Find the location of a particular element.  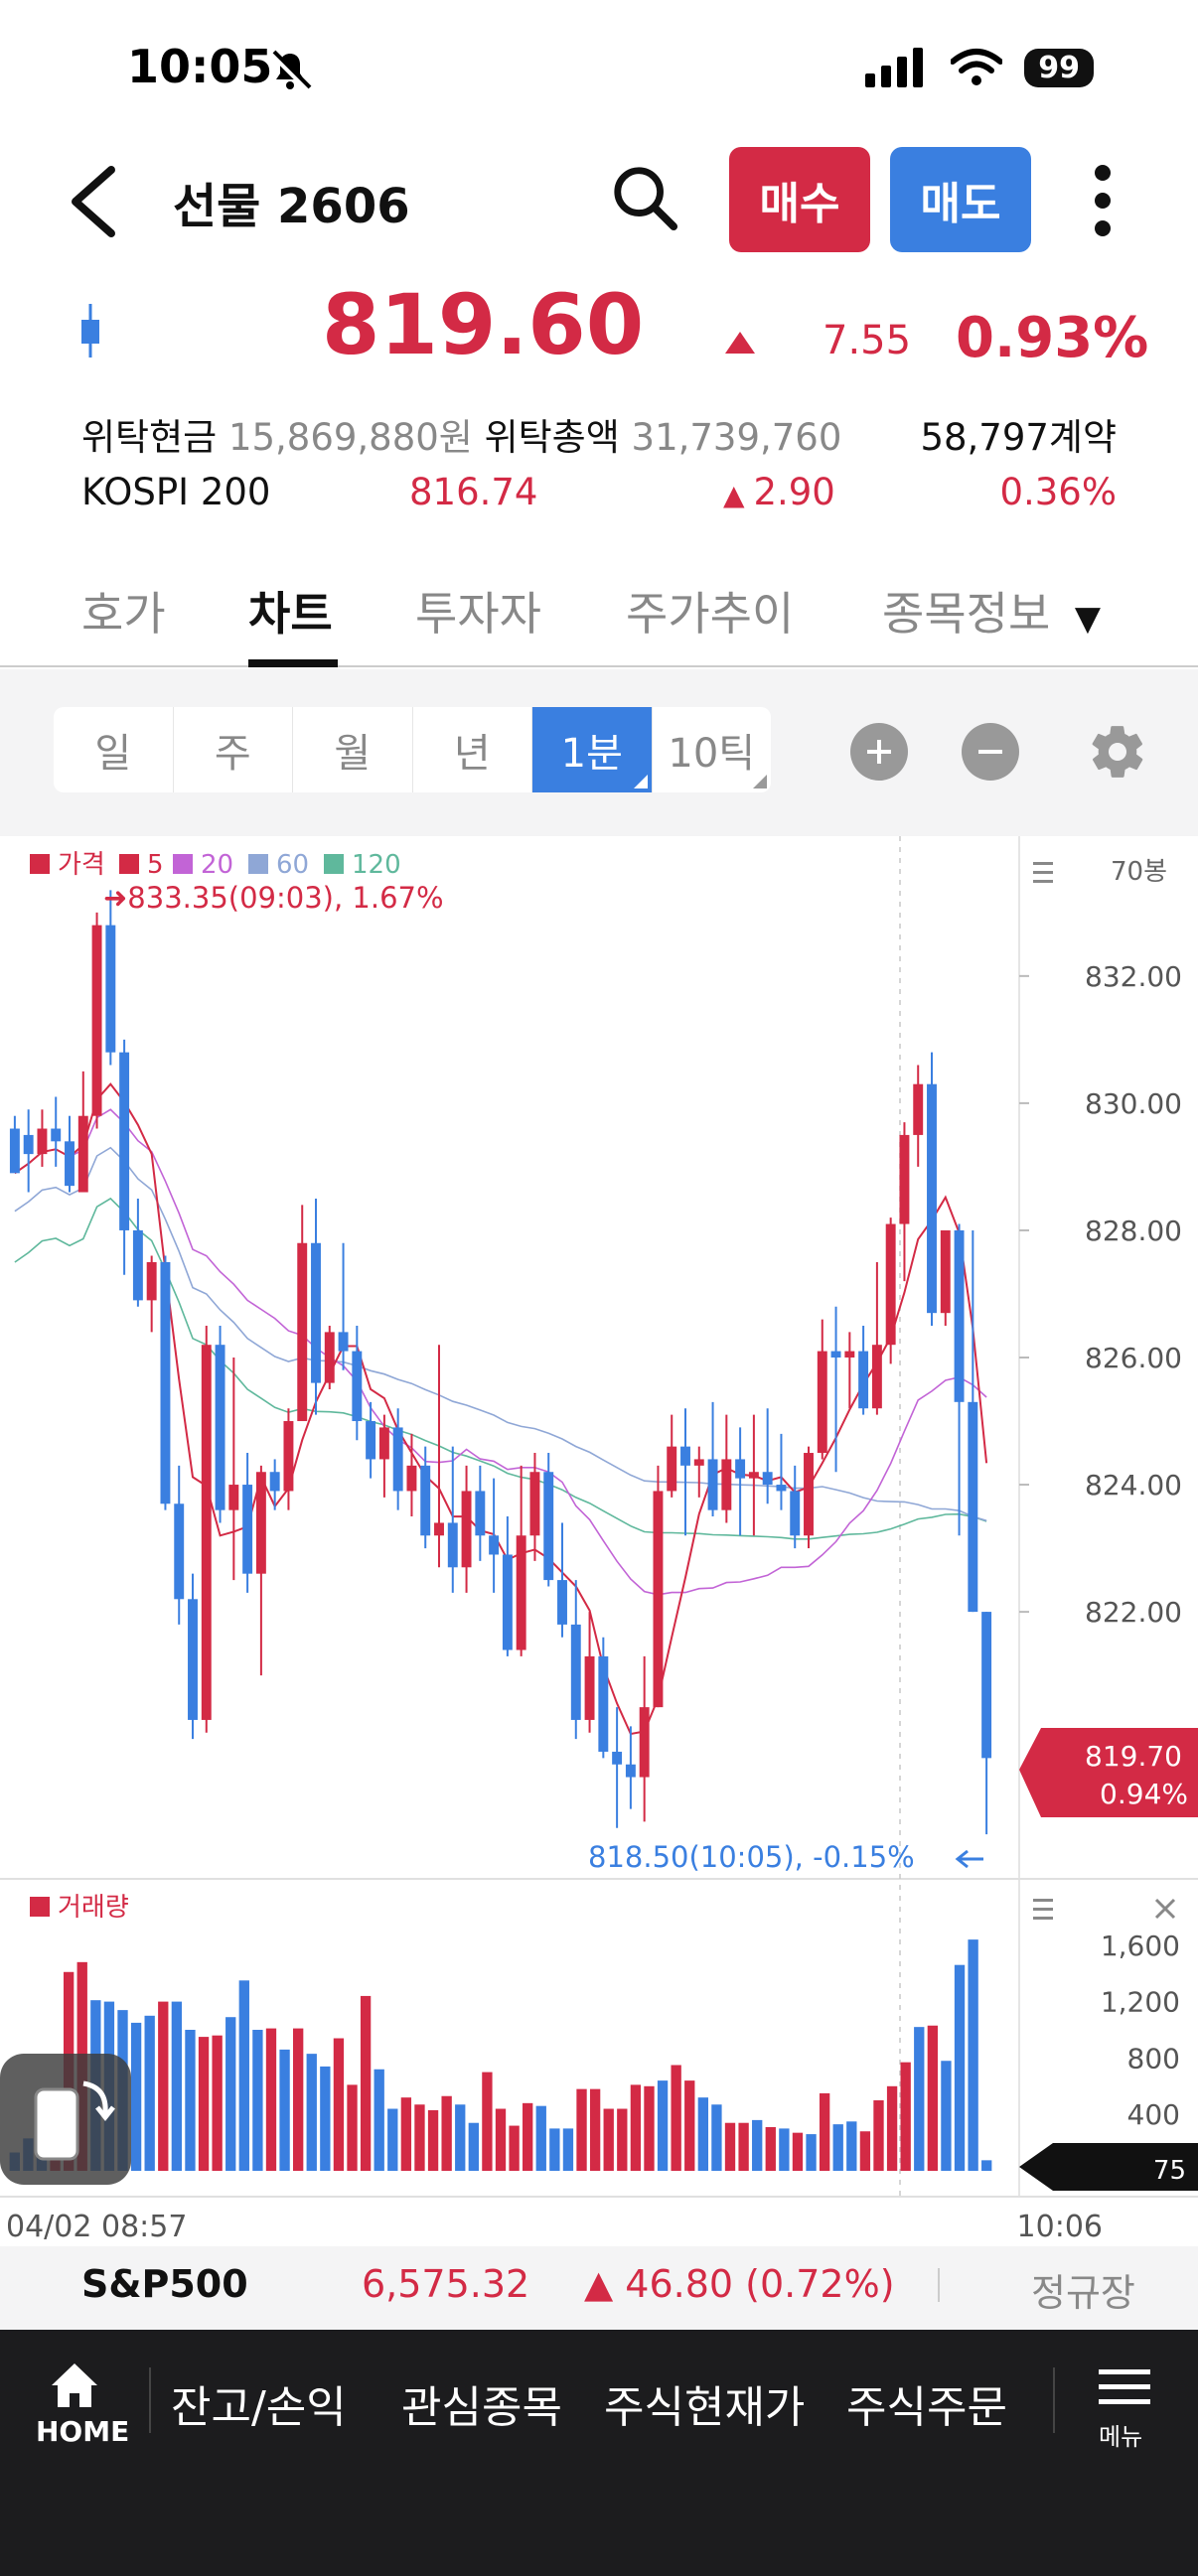

tab-price-trend: 주가추이 is located at coordinates (710, 614).